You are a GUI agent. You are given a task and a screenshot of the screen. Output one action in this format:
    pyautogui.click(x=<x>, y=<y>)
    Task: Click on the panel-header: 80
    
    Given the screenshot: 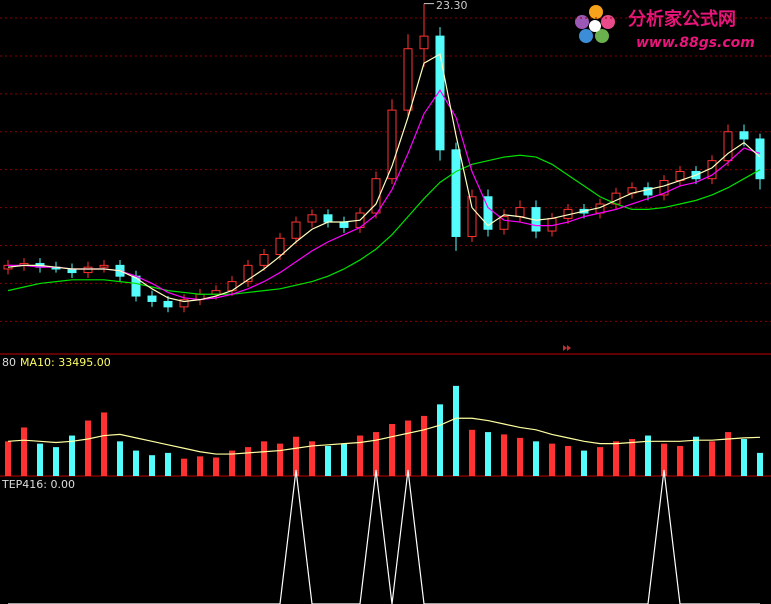 What is the action you would take?
    pyautogui.click(x=9, y=362)
    